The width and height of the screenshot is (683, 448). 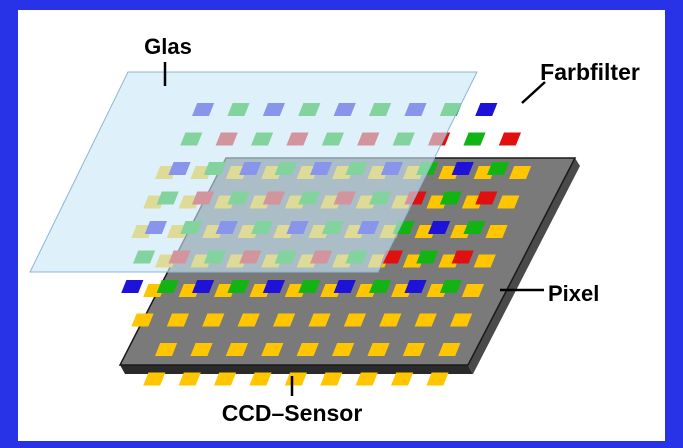 I want to click on pixel-label: Pixel, so click(x=573, y=293).